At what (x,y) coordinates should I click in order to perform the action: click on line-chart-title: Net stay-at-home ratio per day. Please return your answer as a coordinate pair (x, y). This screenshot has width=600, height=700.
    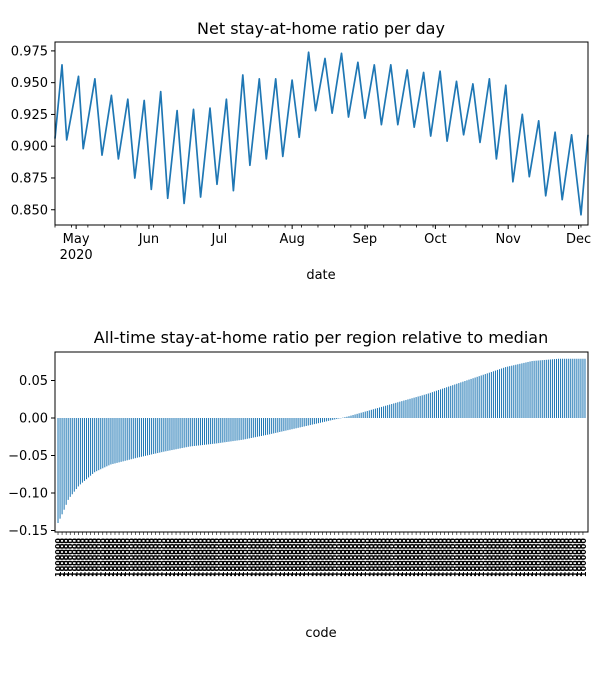
    Looking at the image, I should click on (321, 28).